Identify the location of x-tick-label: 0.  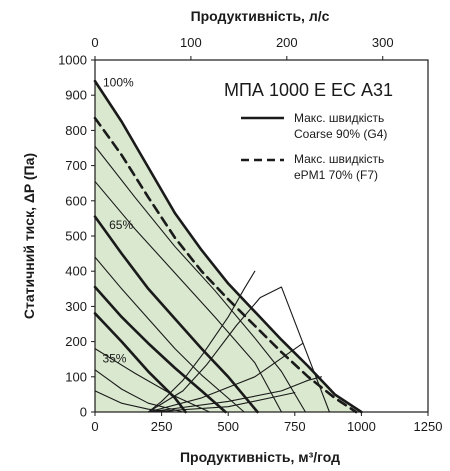
(94, 426).